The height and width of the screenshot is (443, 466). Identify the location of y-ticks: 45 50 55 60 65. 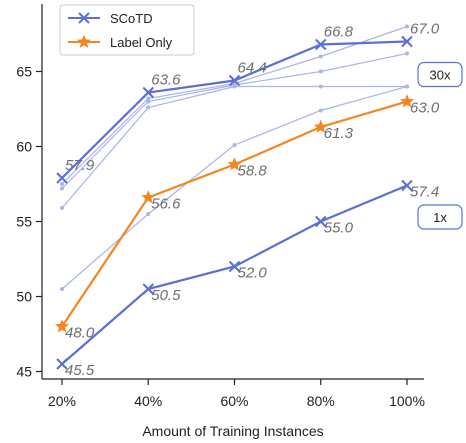
(29, 222).